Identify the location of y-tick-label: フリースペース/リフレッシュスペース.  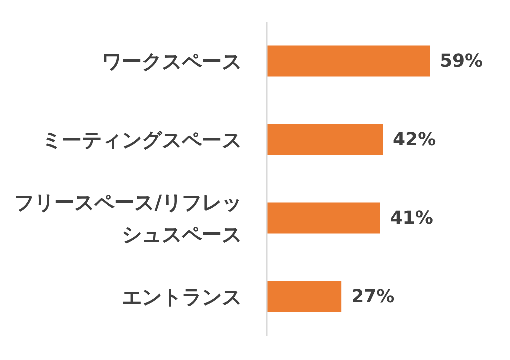
(128, 218).